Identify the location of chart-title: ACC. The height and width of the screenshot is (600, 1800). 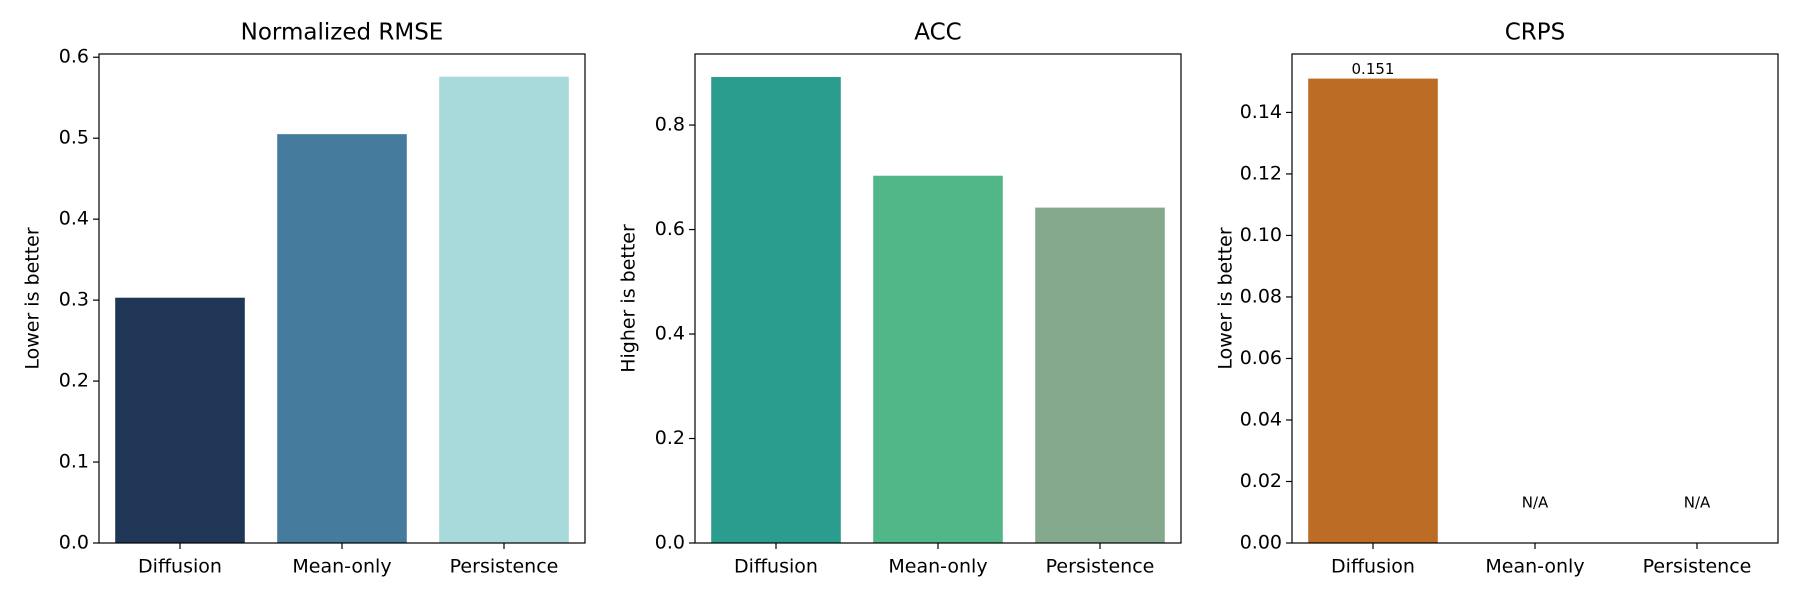
(937, 33).